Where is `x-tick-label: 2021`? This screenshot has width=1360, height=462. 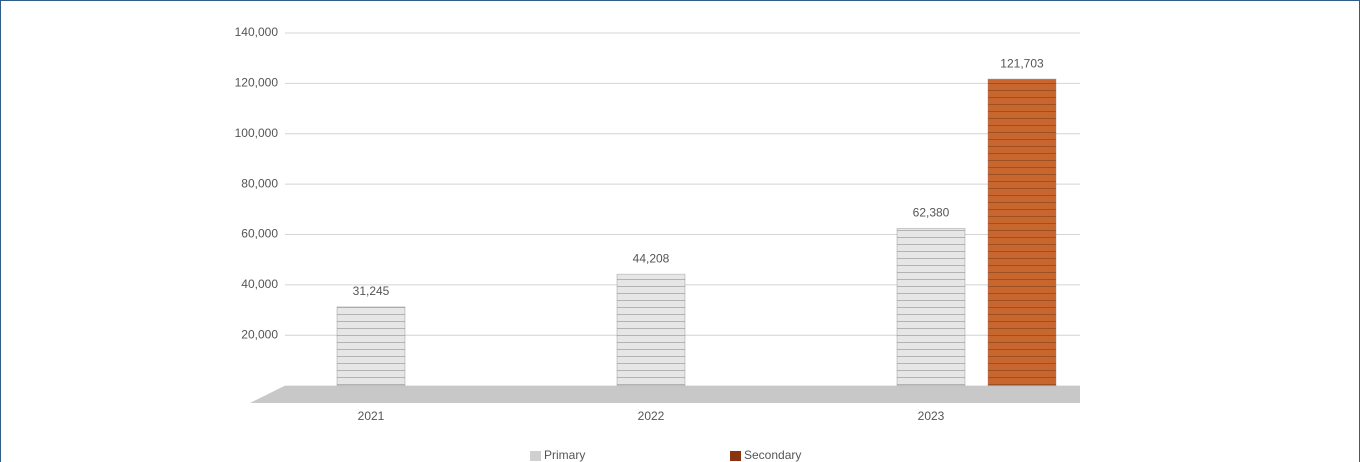
x-tick-label: 2021 is located at coordinates (371, 416).